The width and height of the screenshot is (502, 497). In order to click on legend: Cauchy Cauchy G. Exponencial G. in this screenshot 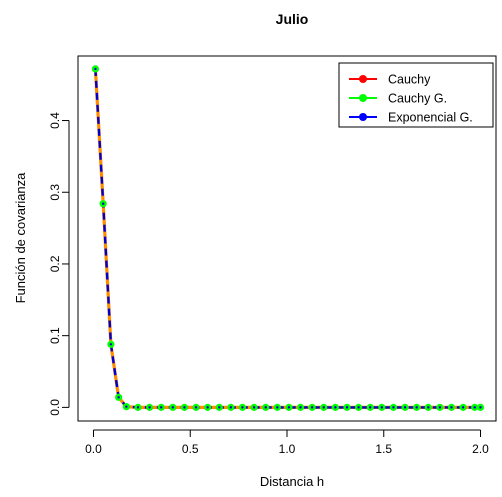, I will do `click(416, 95)`.